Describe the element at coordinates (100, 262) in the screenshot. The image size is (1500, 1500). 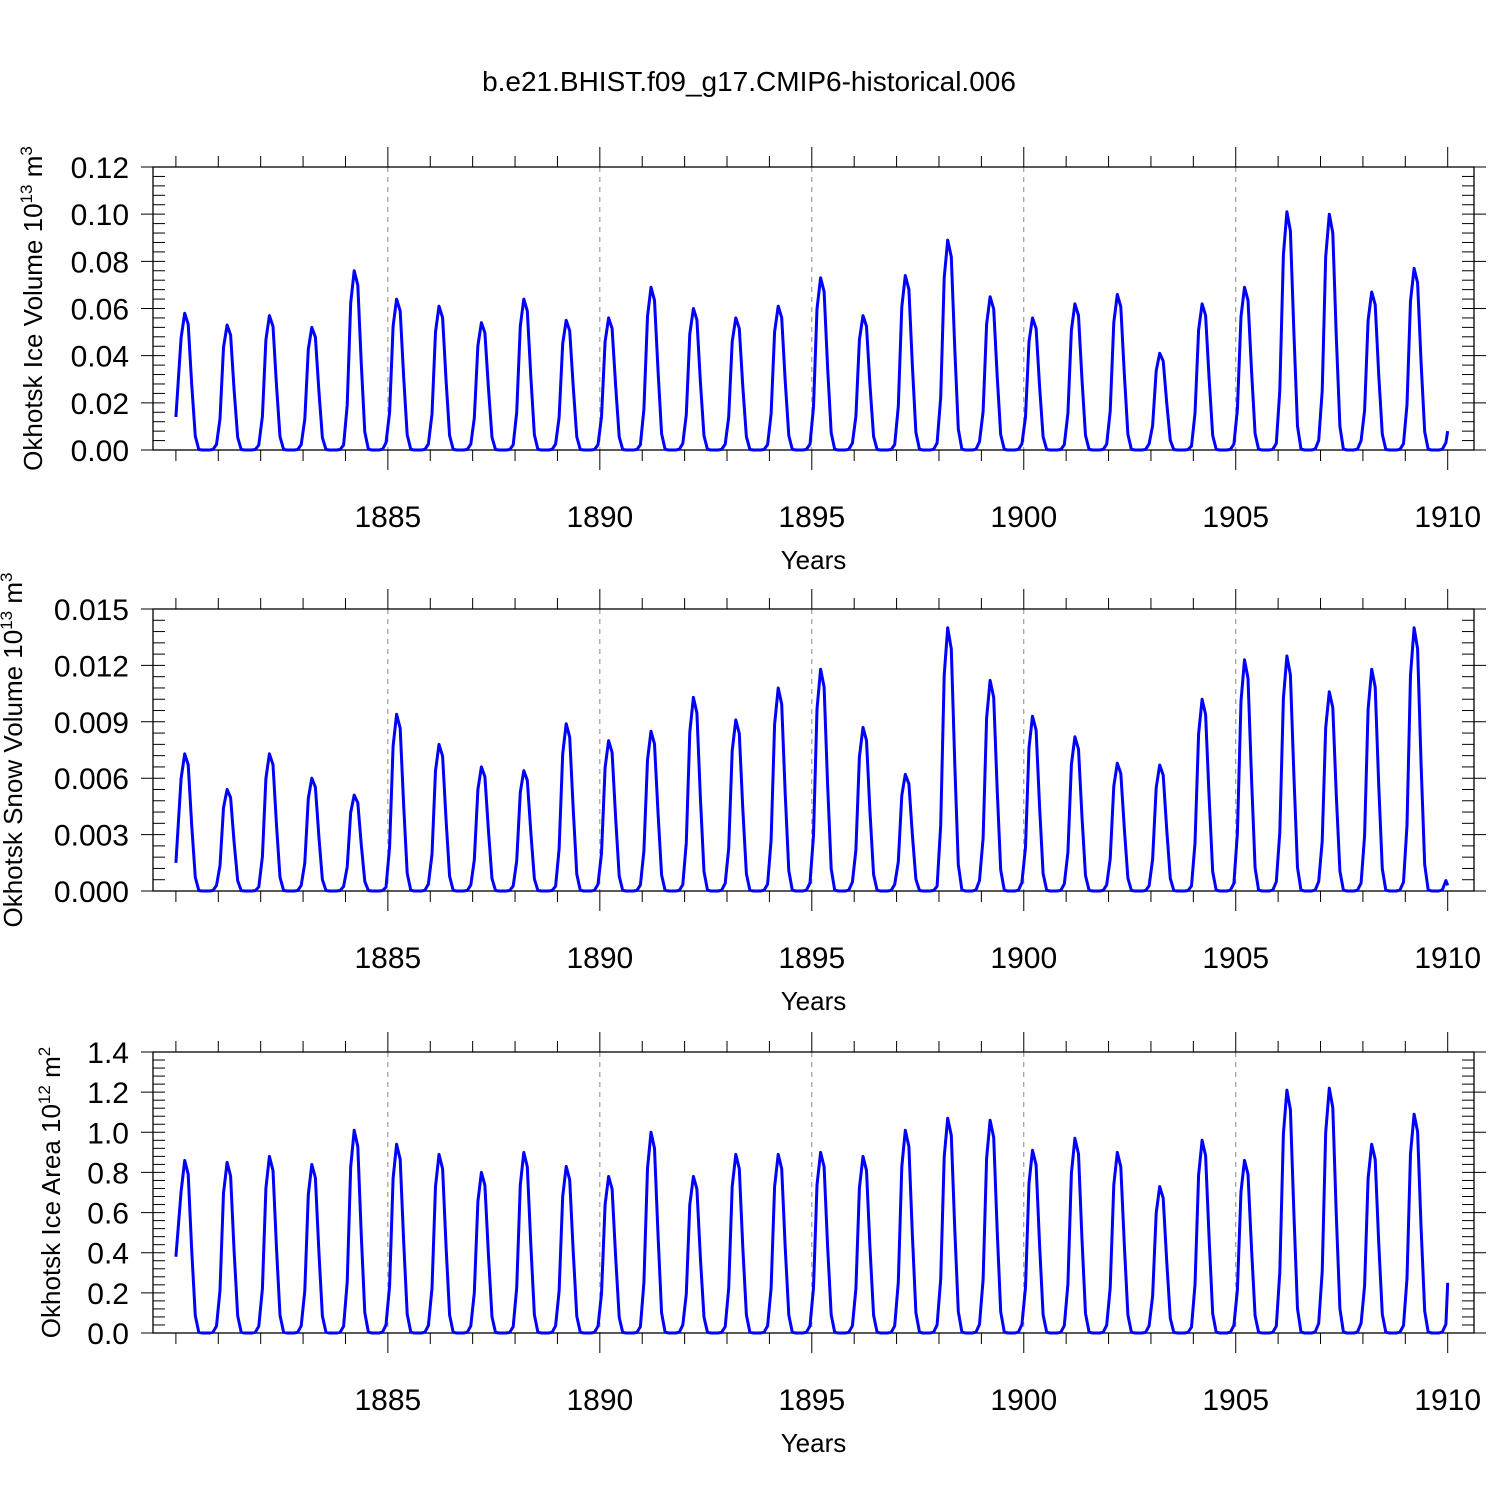
I see `y-tick-label: 0.08` at that location.